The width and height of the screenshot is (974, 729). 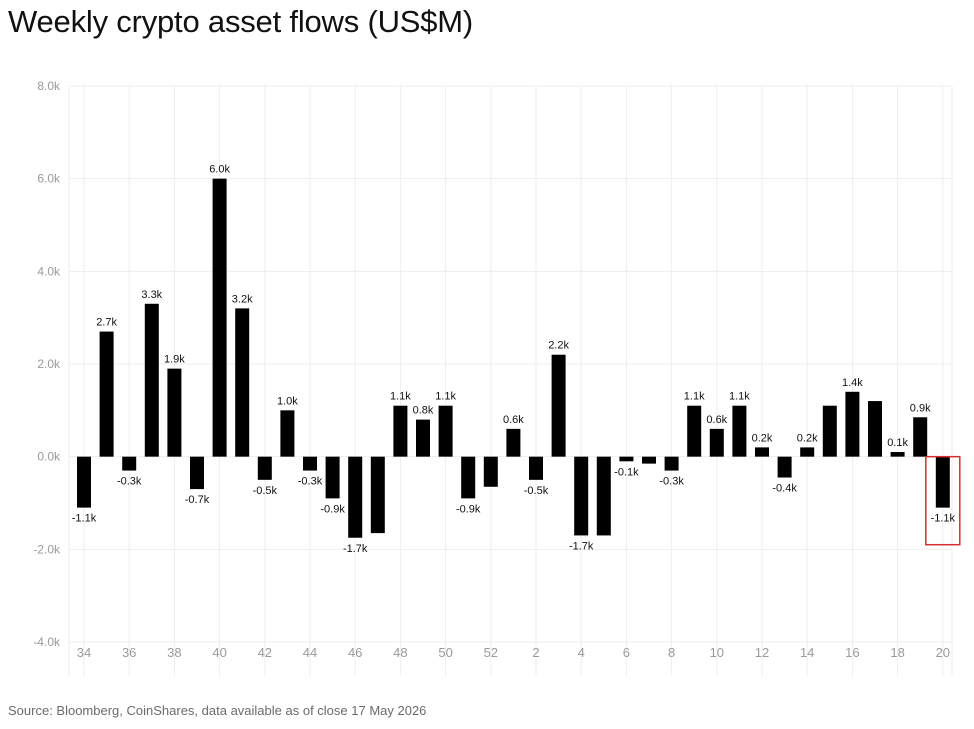 I want to click on highlight-layer, so click(x=943, y=500).